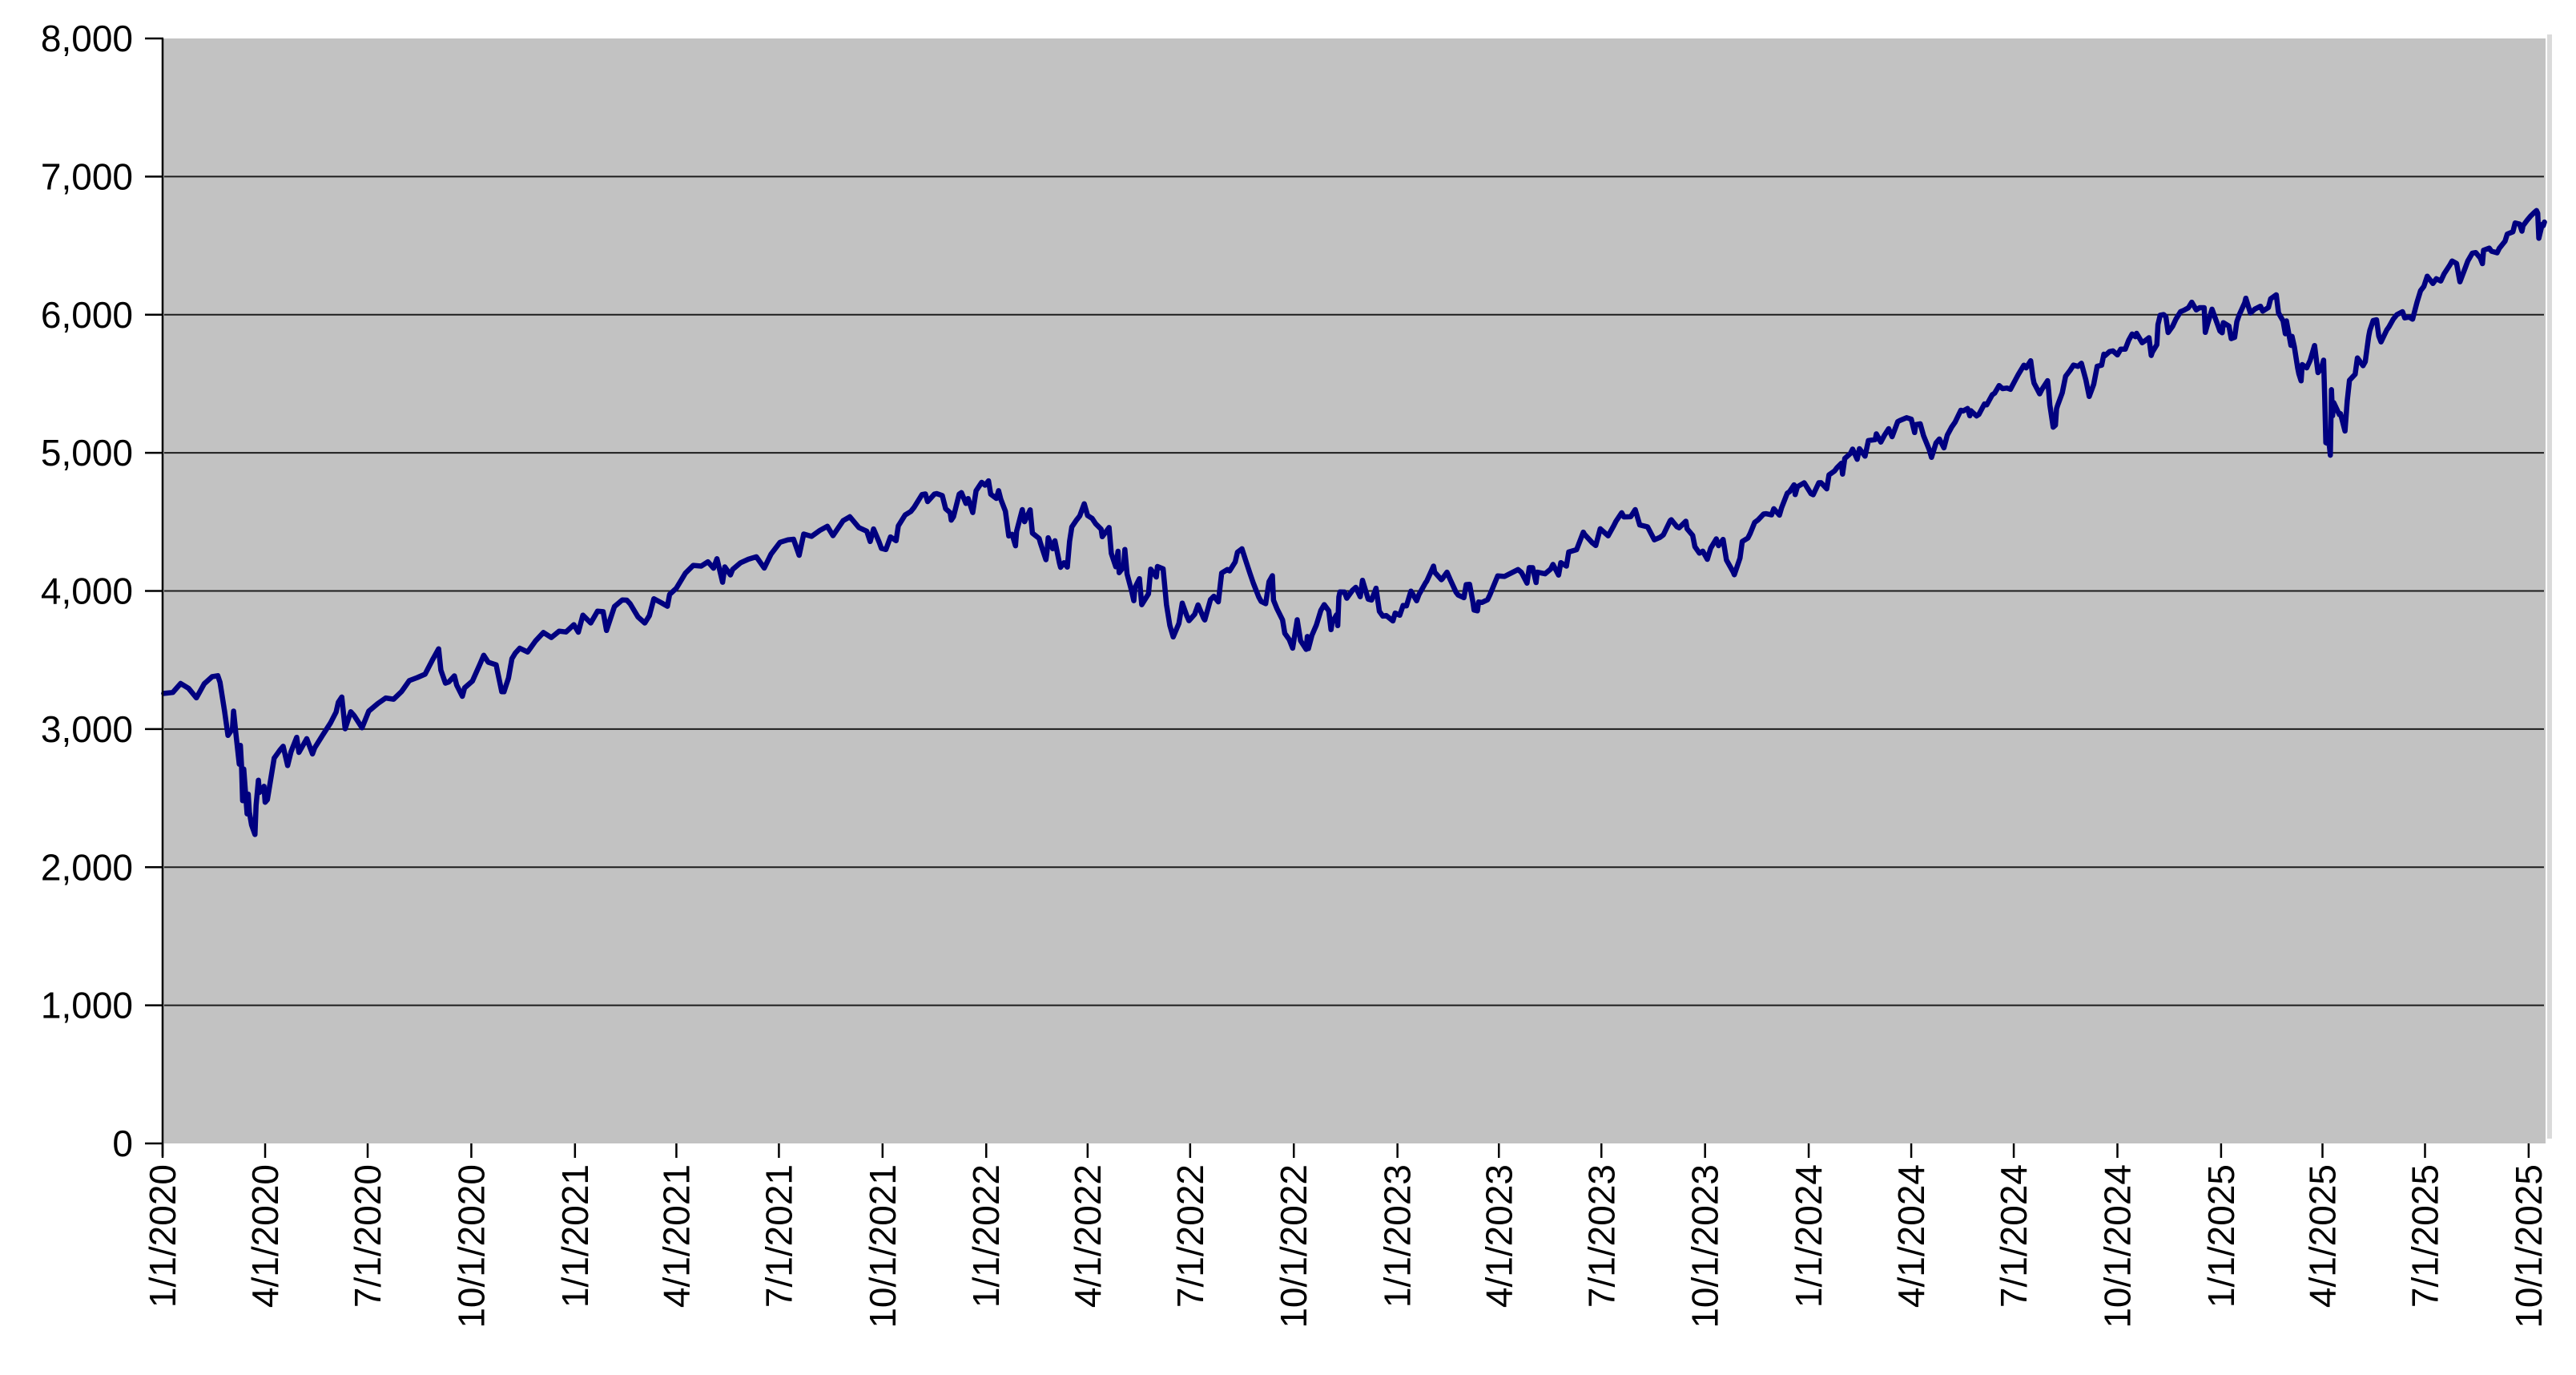  I want to click on x-axis-label: 7/1/2025, so click(2424, 1236).